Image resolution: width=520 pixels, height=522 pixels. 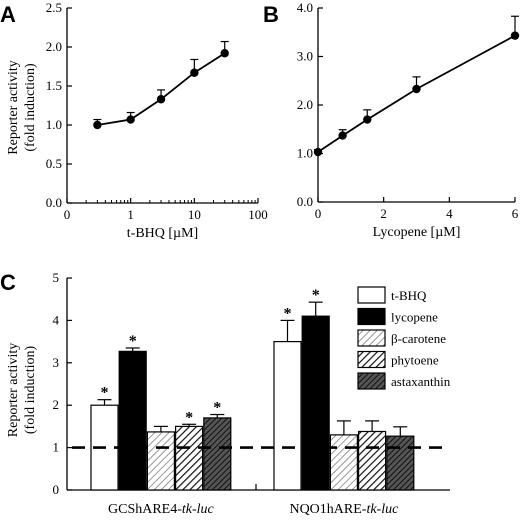 What do you see at coordinates (54, 124) in the screenshot?
I see `panel-a-y-tick-label: 1.0` at bounding box center [54, 124].